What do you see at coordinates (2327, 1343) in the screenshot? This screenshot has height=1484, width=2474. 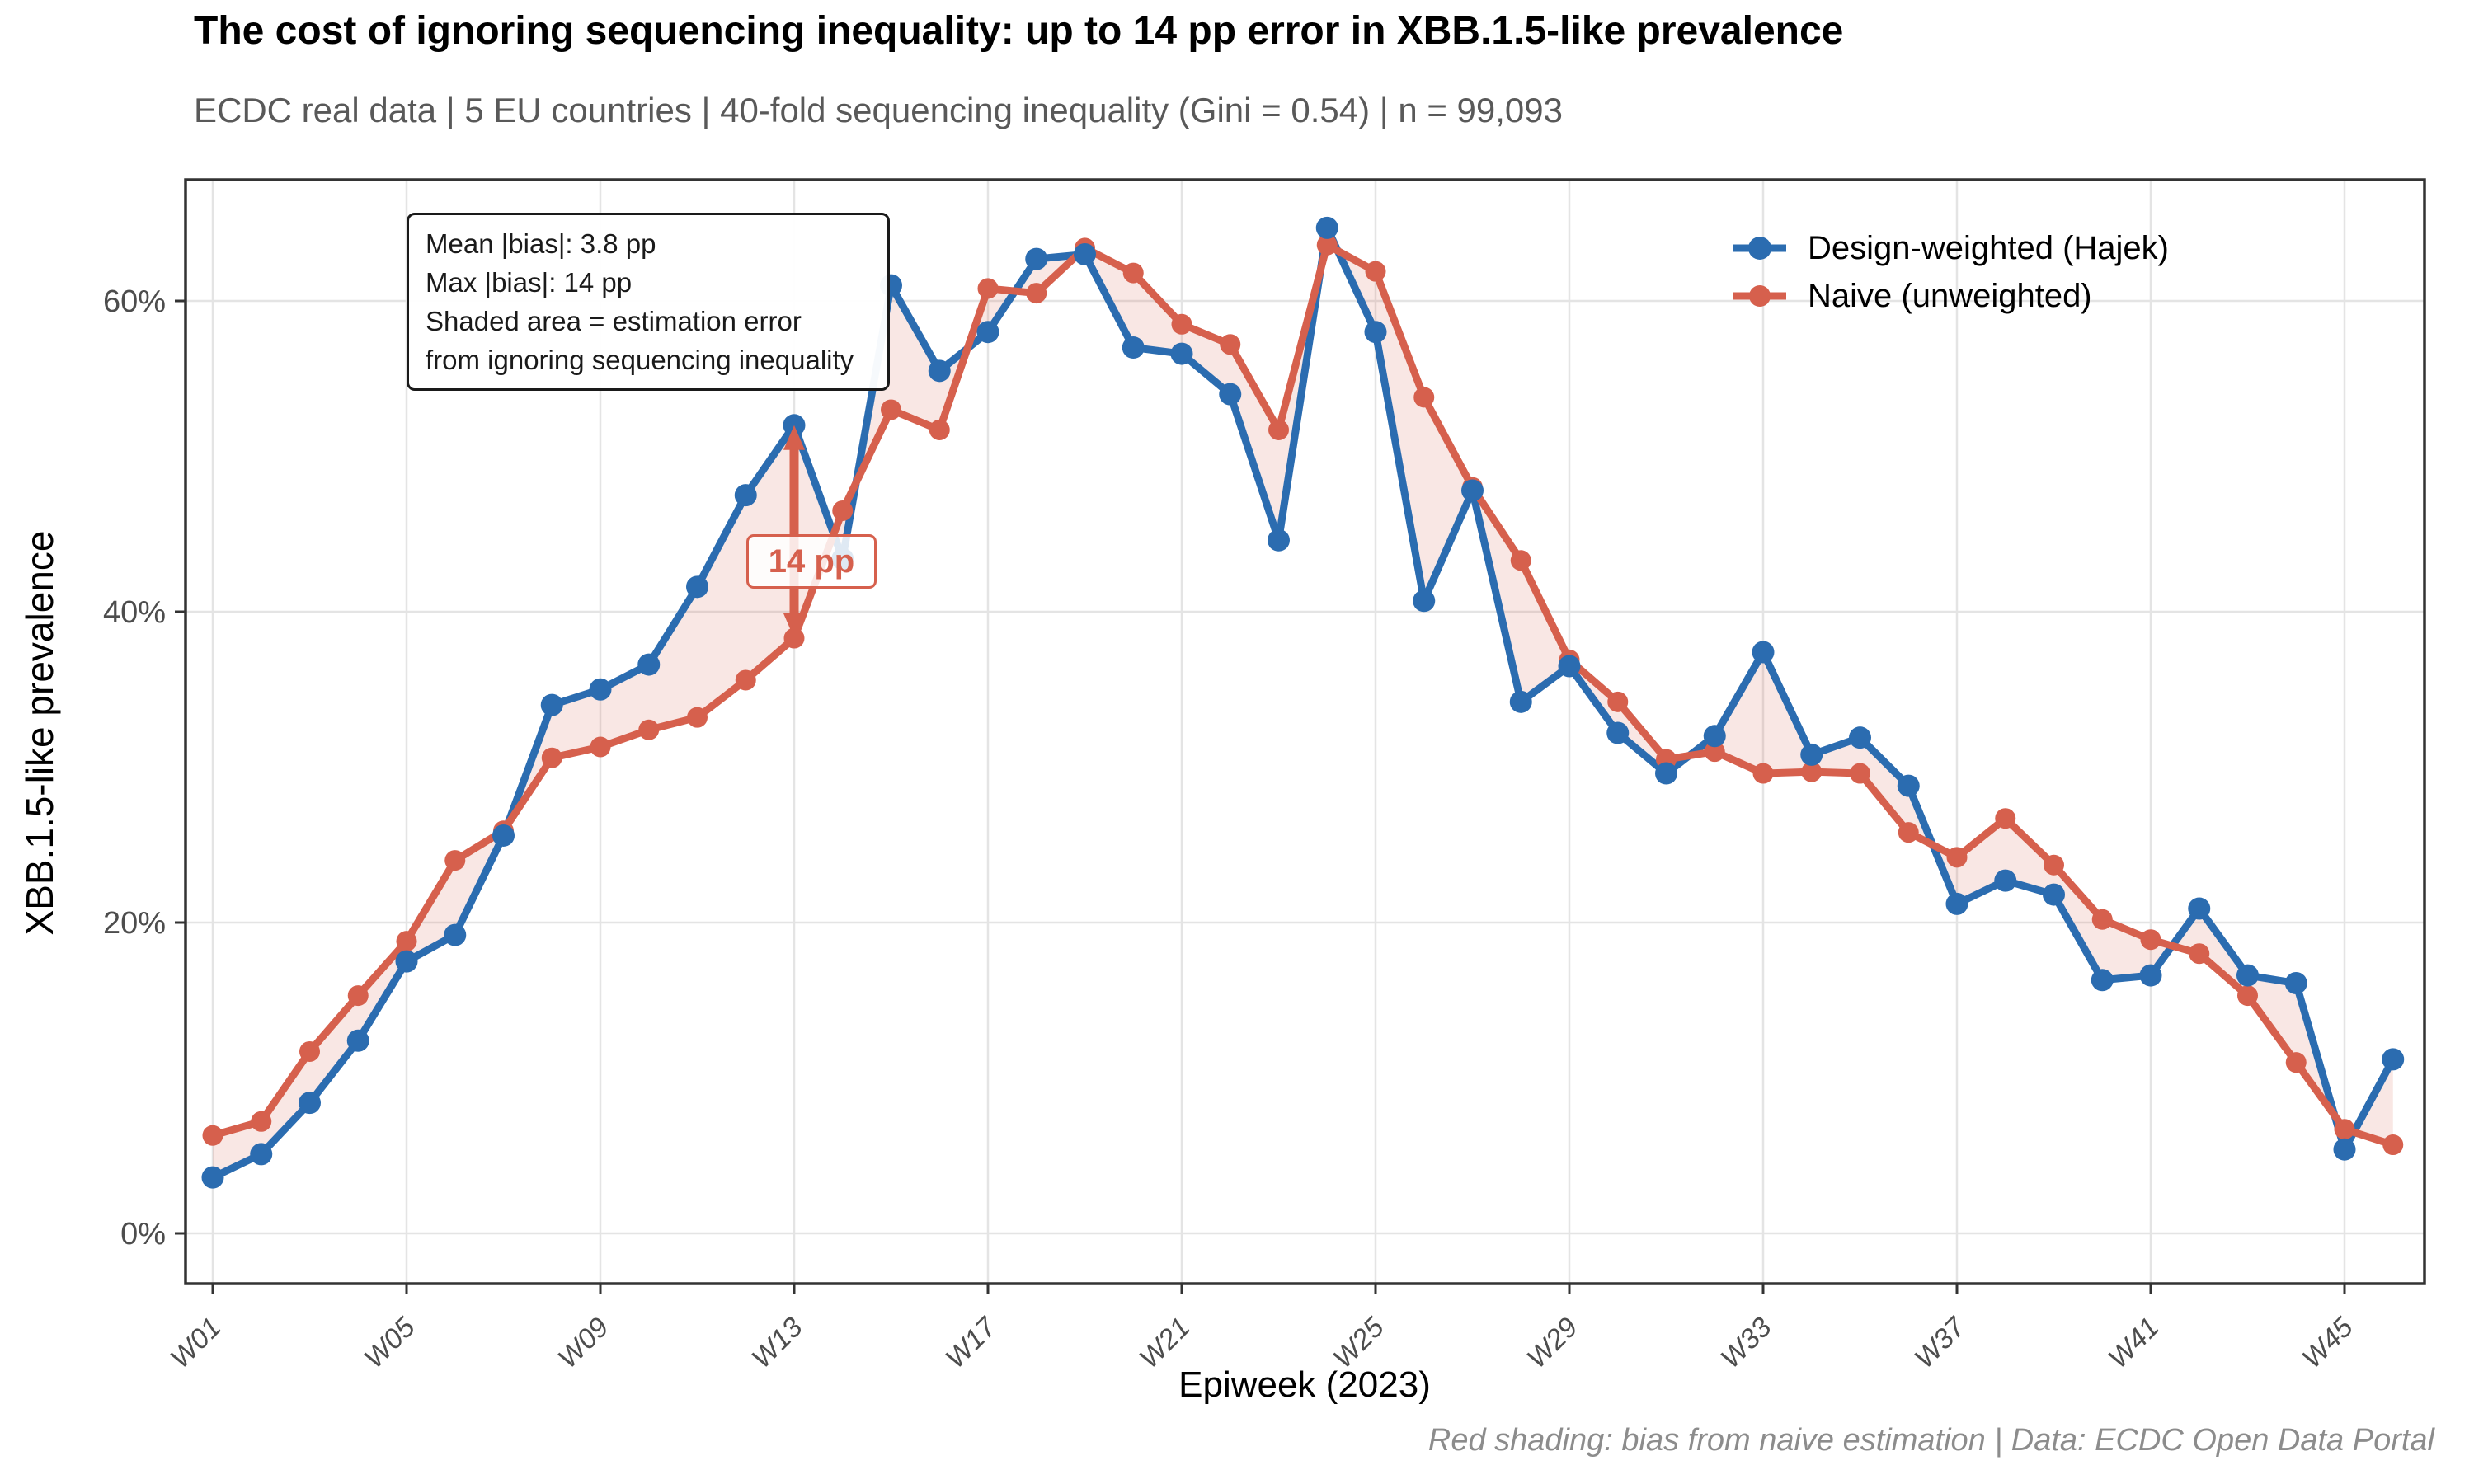 I see `x-tick-label: W45` at bounding box center [2327, 1343].